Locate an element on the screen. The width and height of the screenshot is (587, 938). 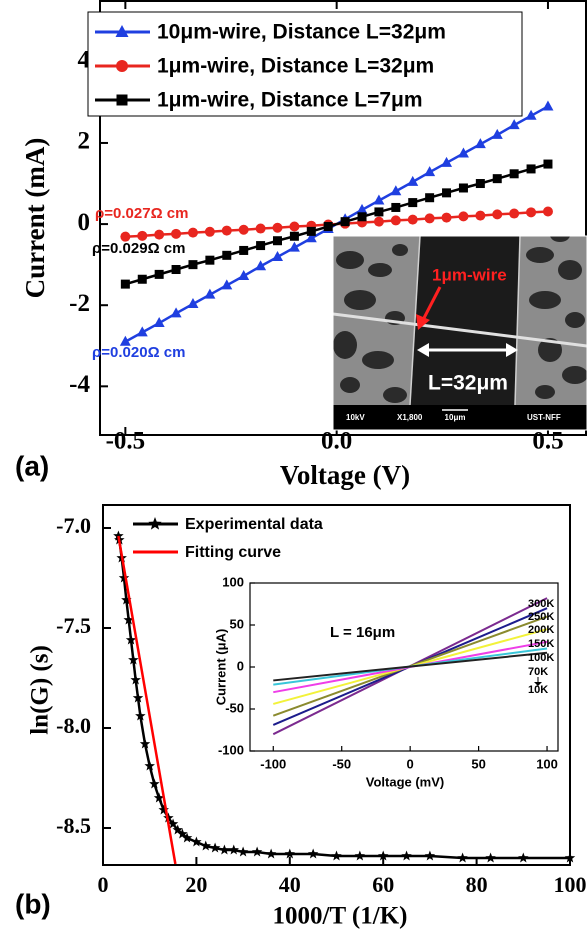
legend-label: 1μm-wire, Distance L=7μm is located at coordinates (290, 100).